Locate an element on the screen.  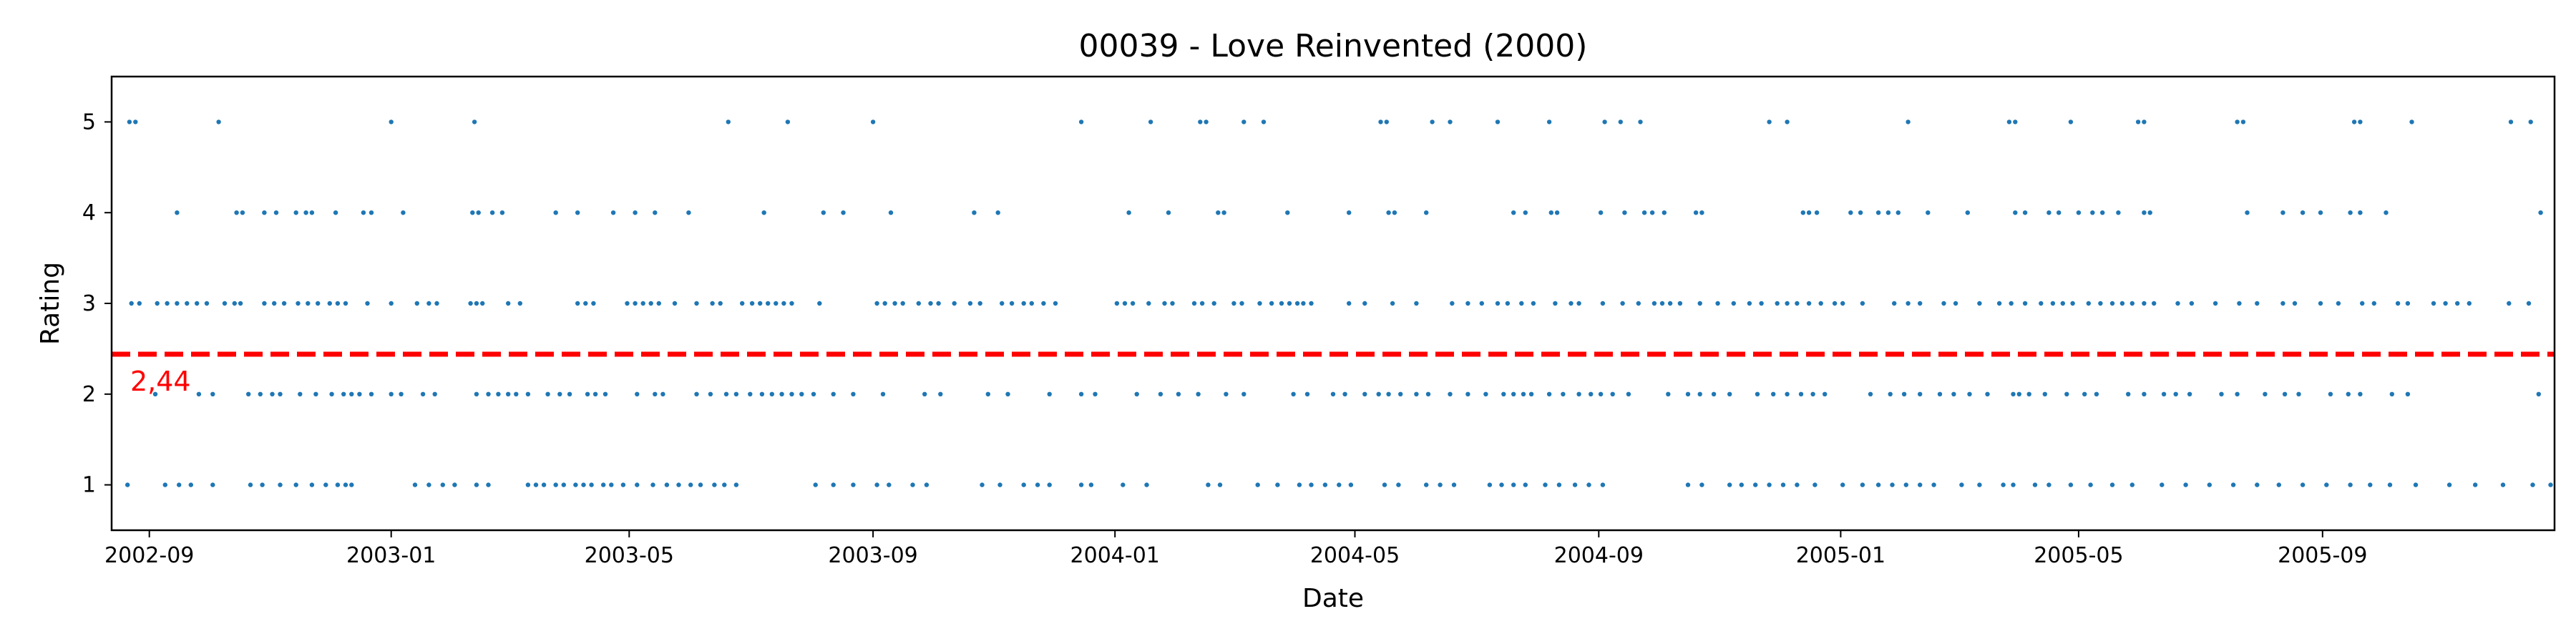
y-axis: 1 2 3 4 5 is located at coordinates (97, 303).